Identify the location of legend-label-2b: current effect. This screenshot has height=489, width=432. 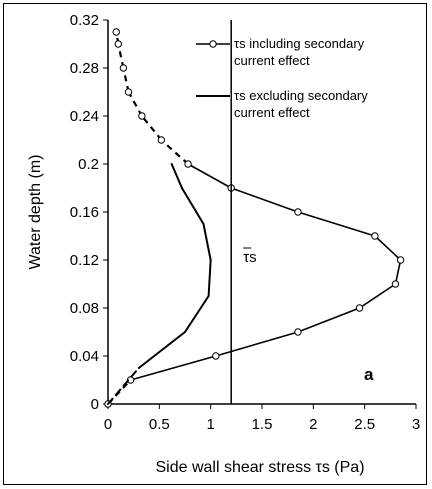
(272, 112).